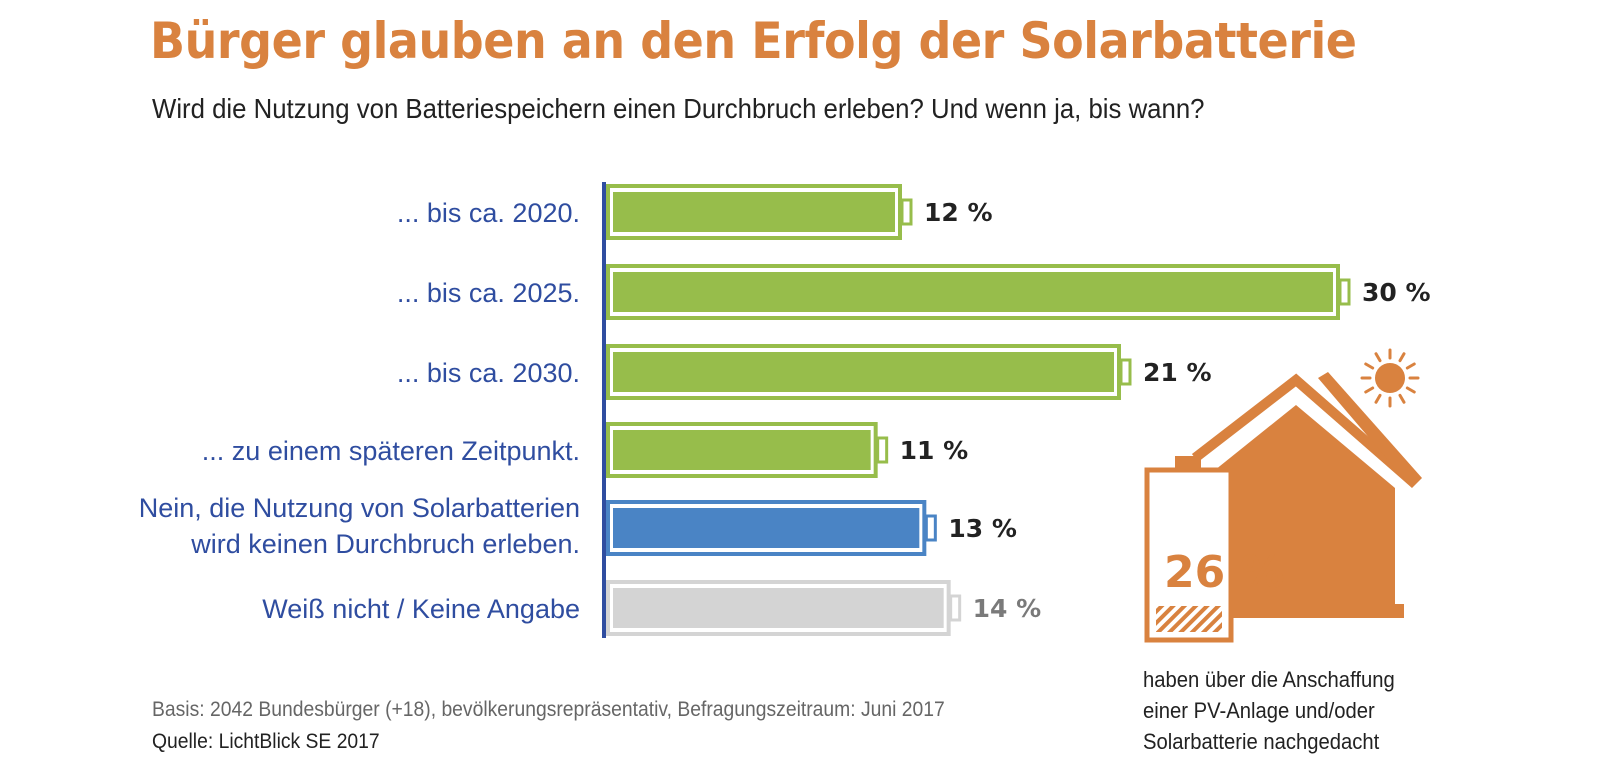 The width and height of the screenshot is (1600, 778). What do you see at coordinates (958, 212) in the screenshot?
I see `value-label-1: 12 %` at bounding box center [958, 212].